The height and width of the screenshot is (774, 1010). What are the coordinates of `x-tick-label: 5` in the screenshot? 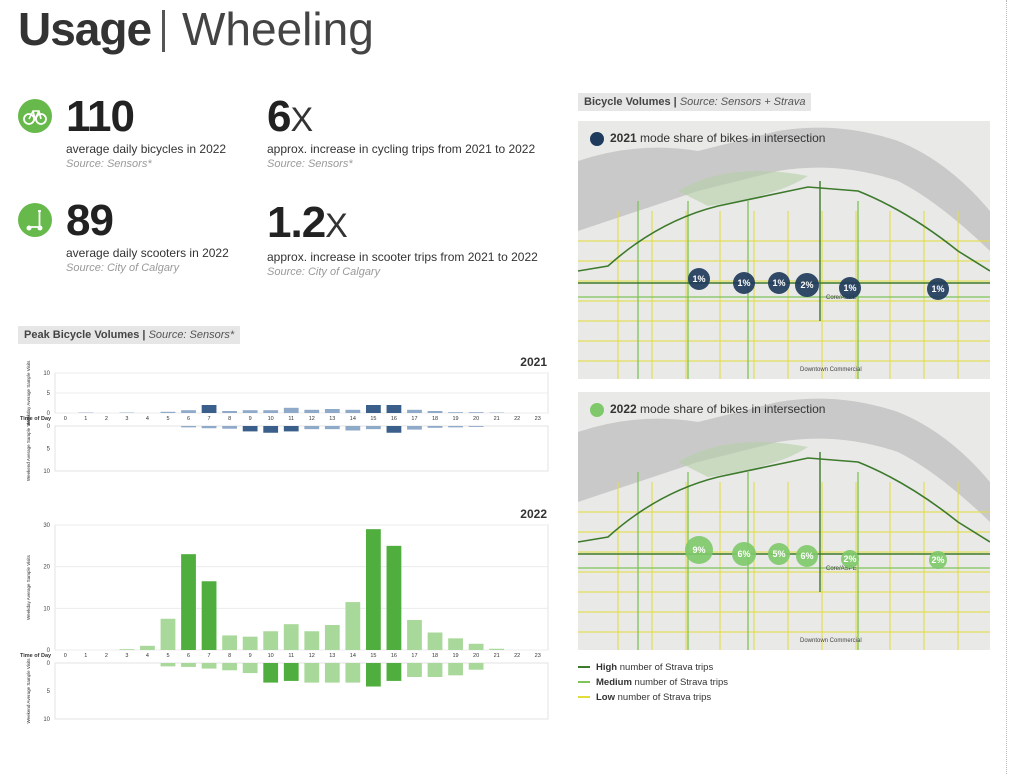 It's located at (167, 419).